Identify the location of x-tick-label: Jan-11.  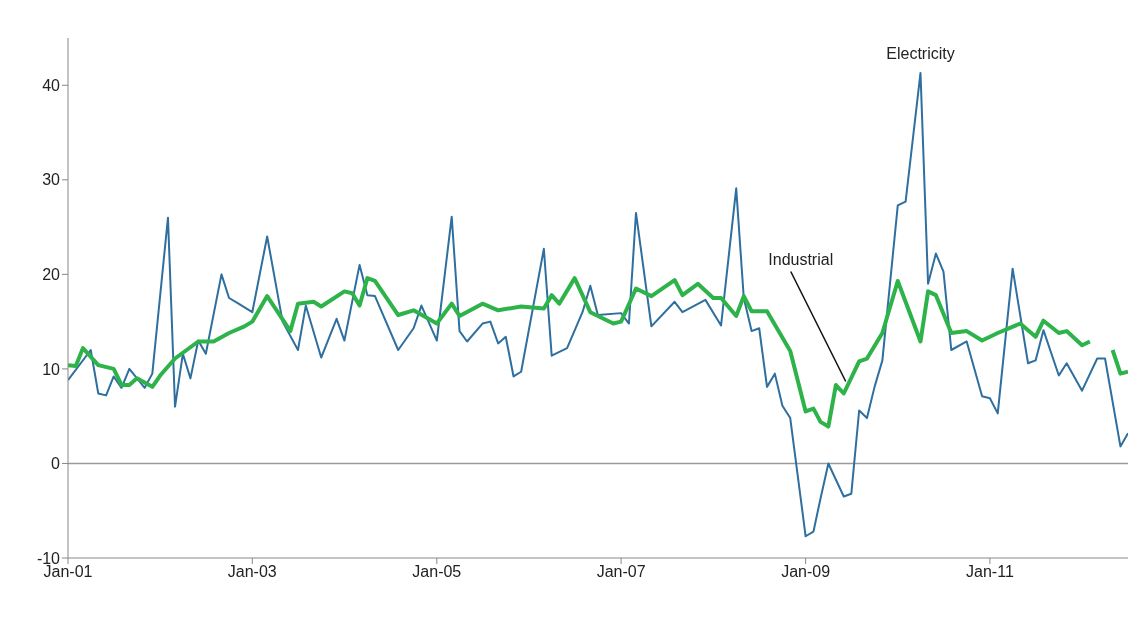
(990, 572).